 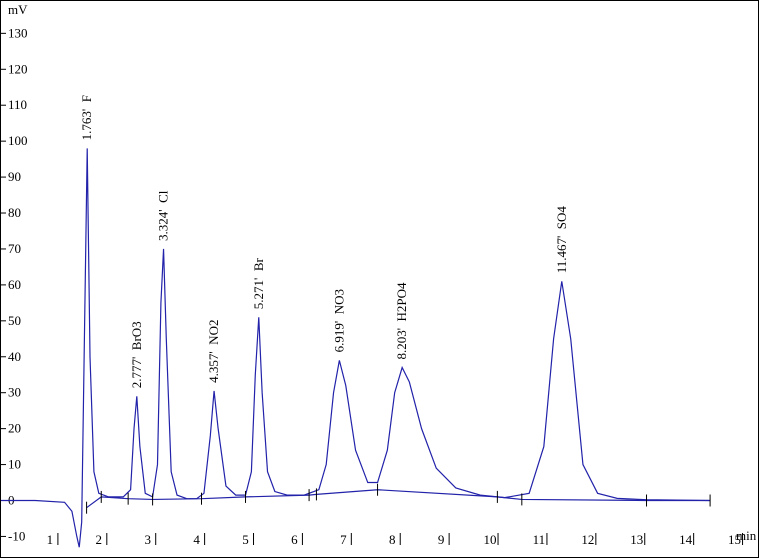 I want to click on x-tick-label: 14, so click(x=686, y=539).